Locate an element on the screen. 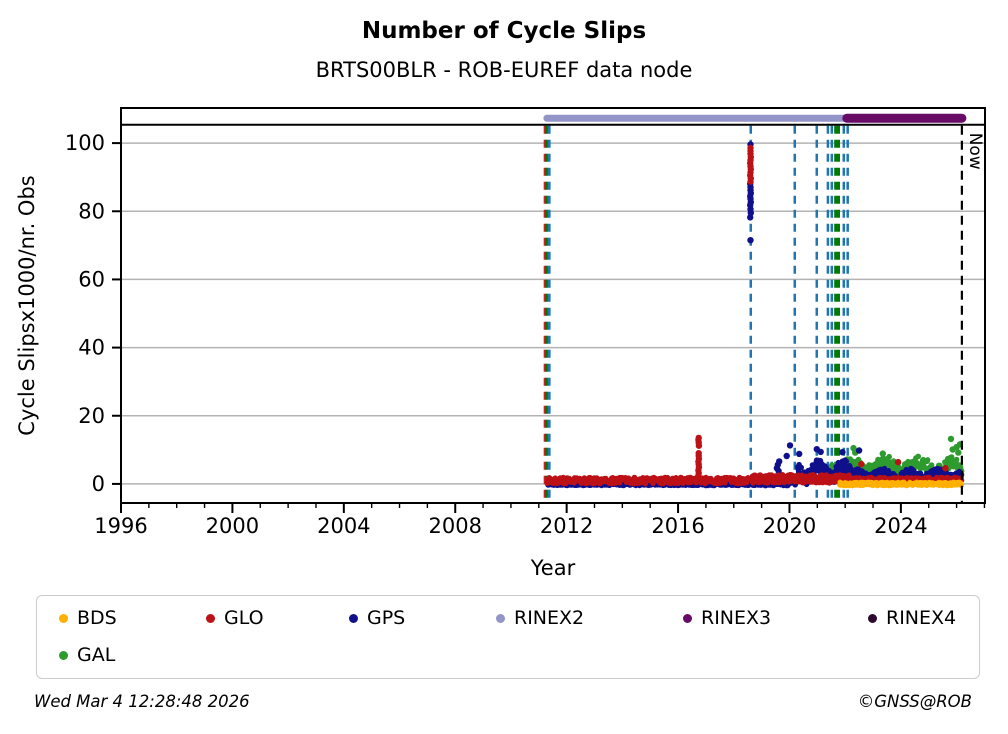  legend-item-bds: BDS is located at coordinates (88, 618).